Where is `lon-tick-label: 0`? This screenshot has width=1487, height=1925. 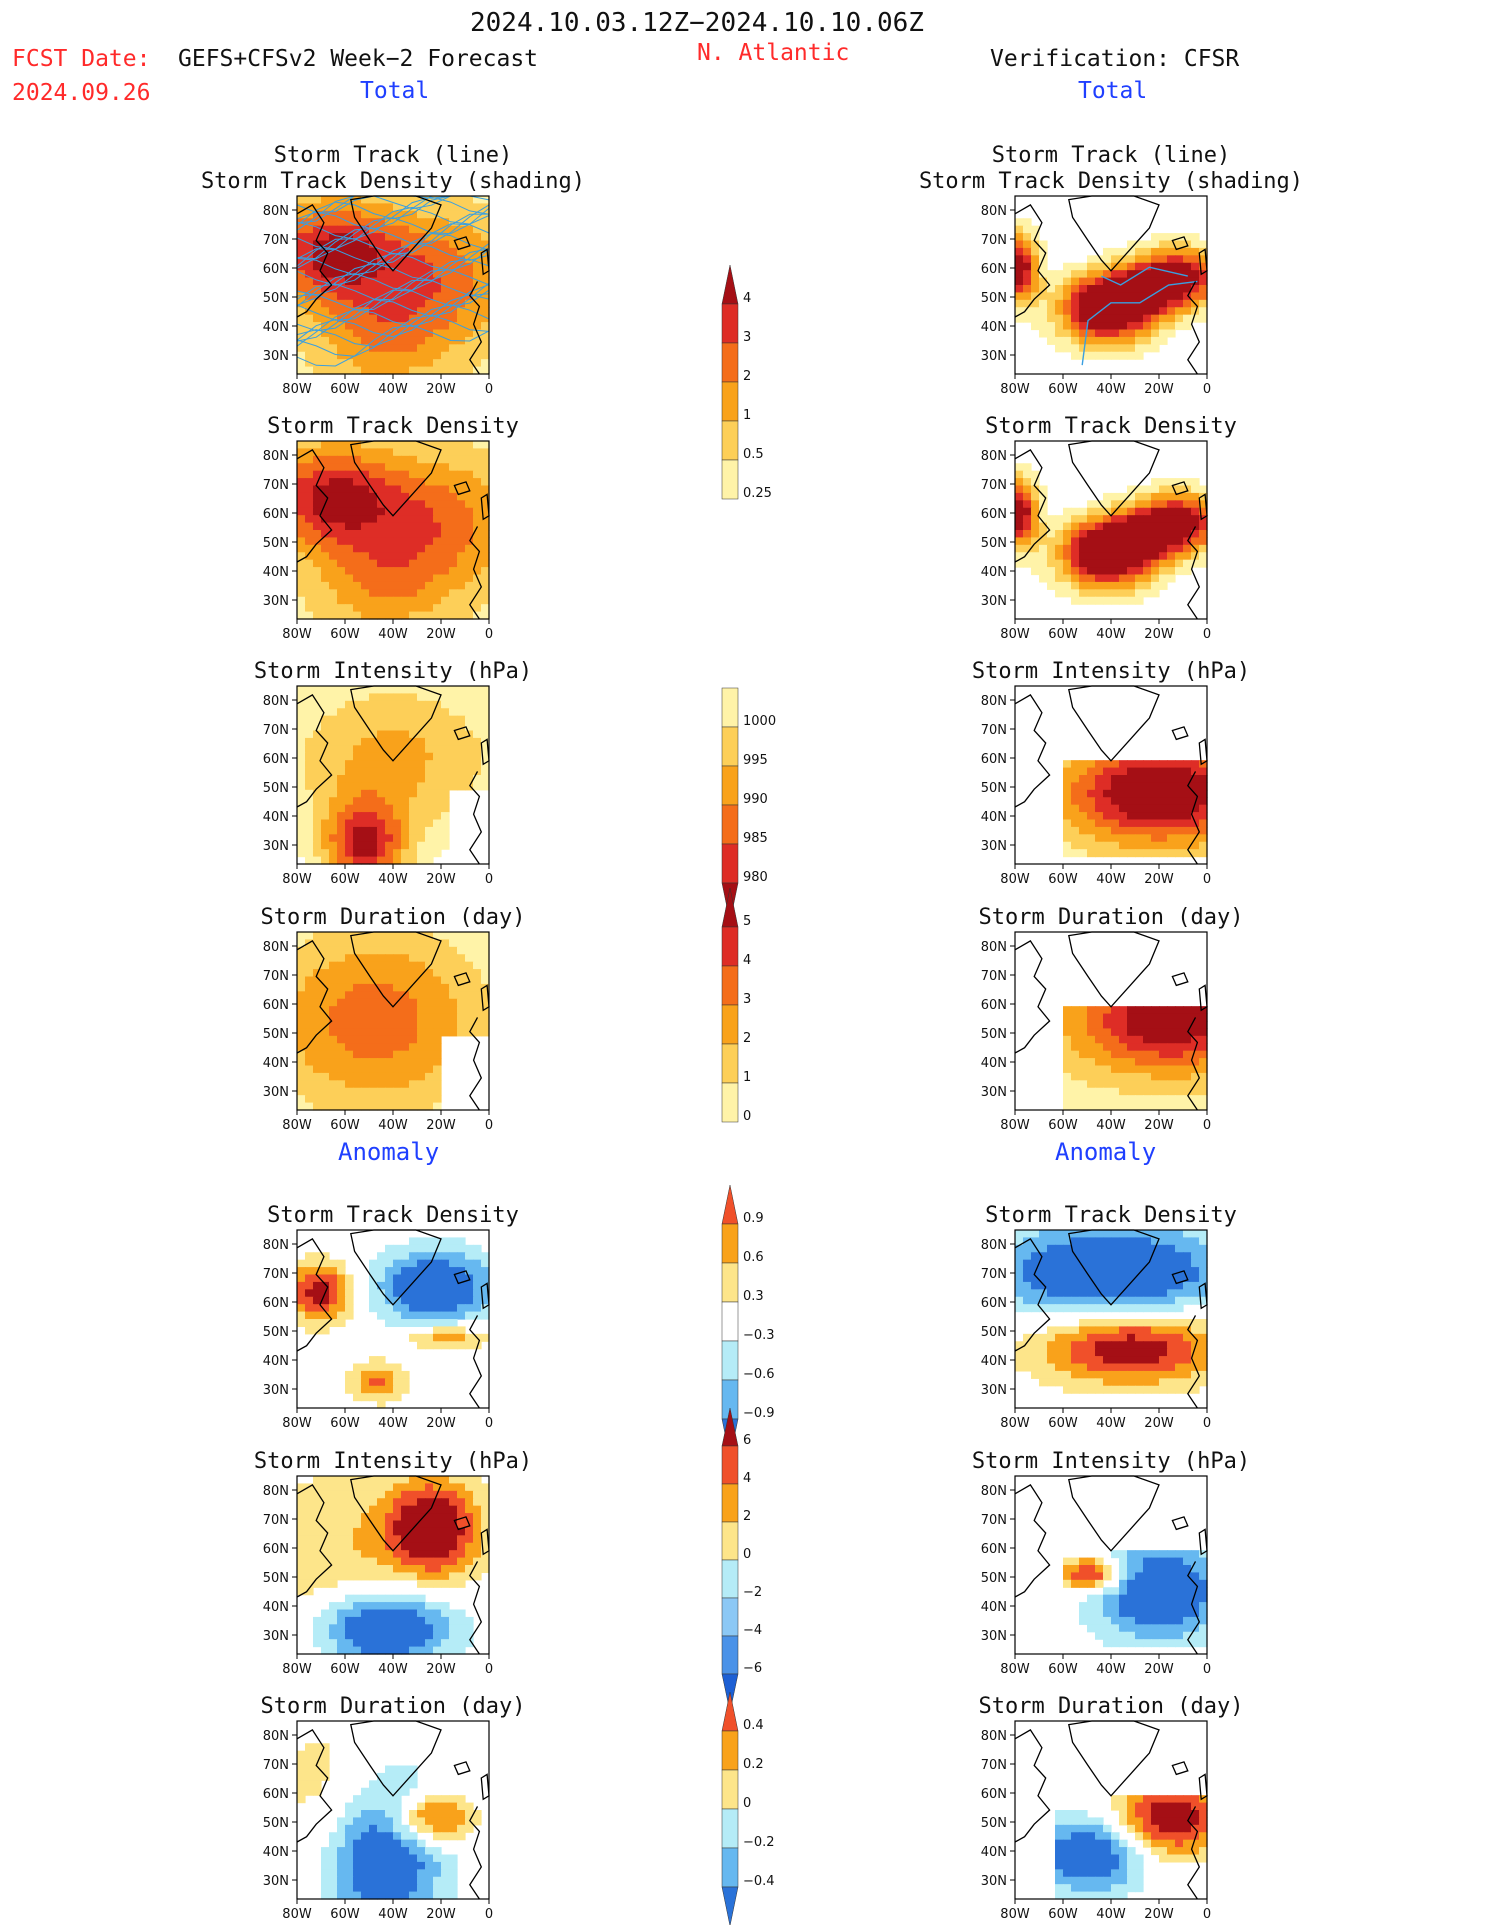
lon-tick-label: 0 is located at coordinates (1207, 634).